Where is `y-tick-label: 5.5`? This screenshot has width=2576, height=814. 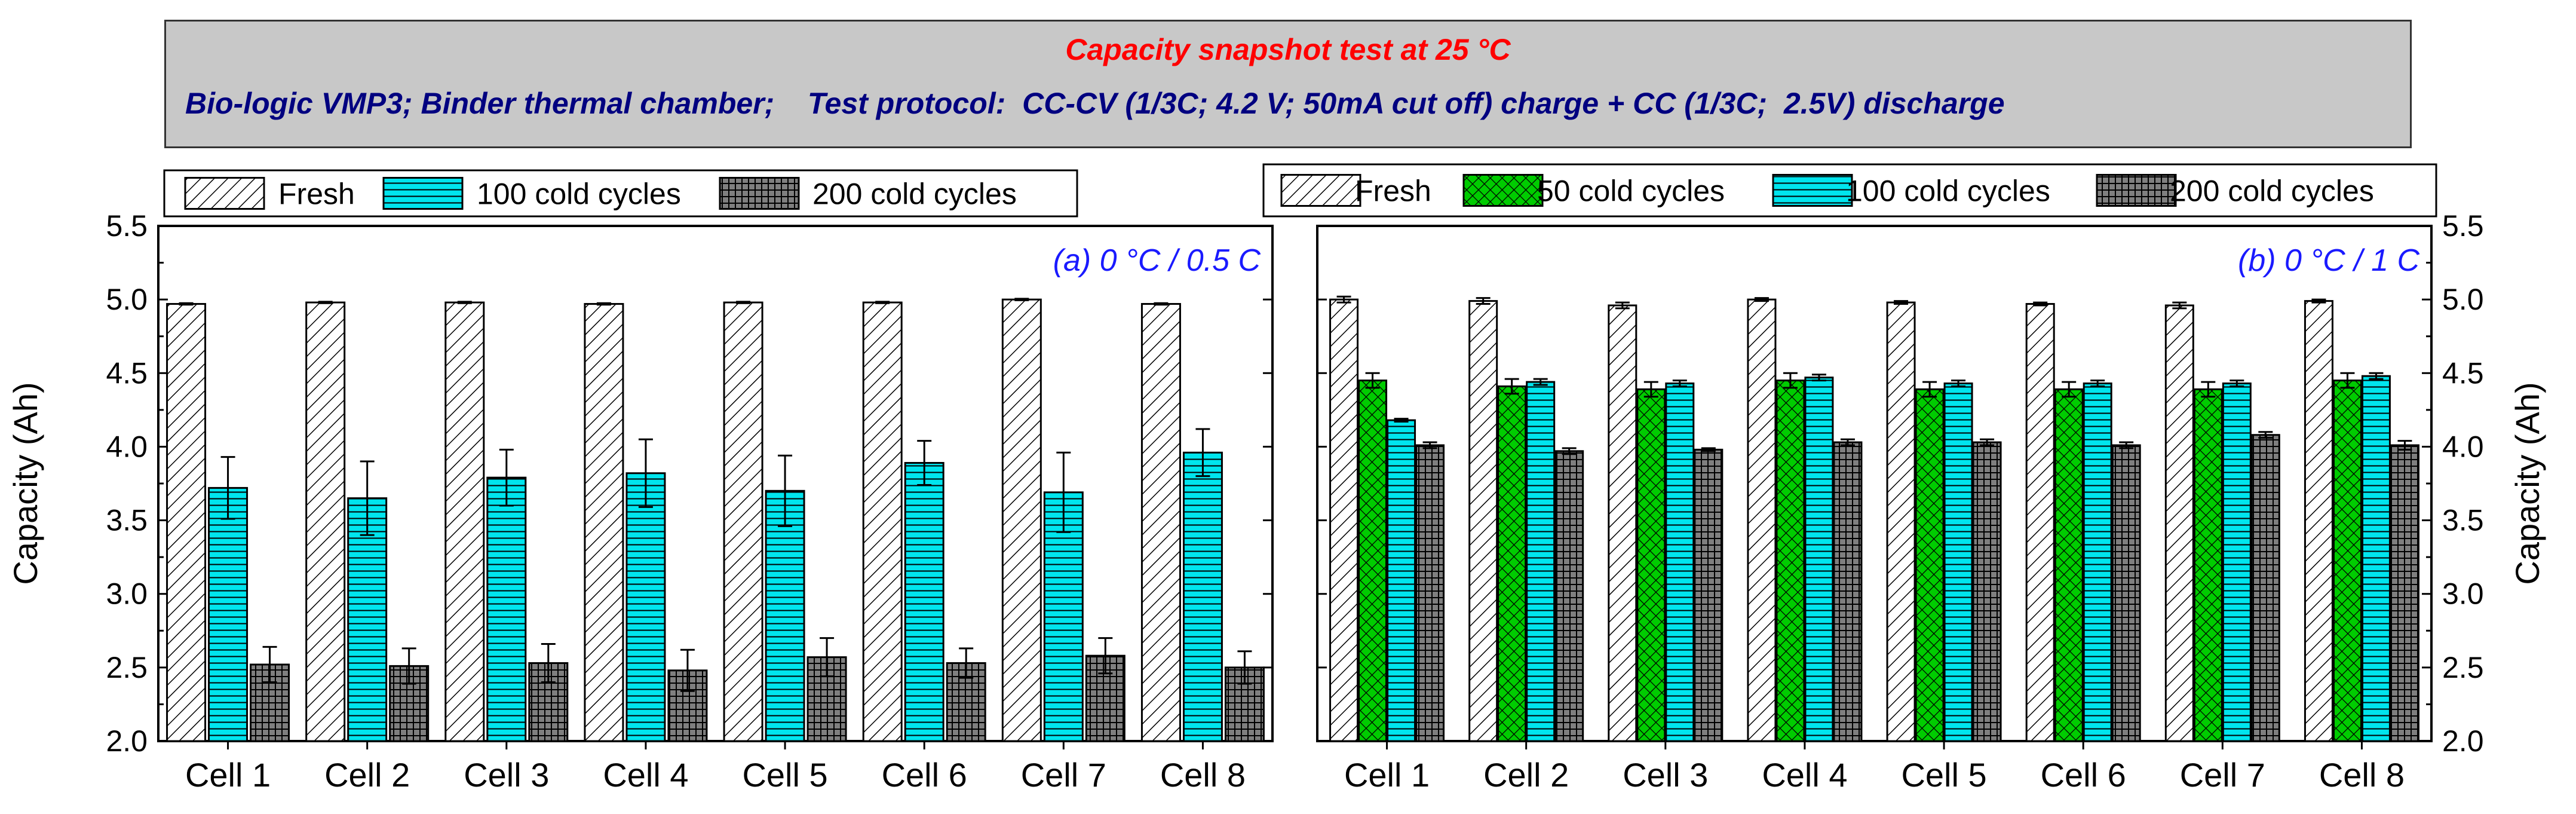 y-tick-label: 5.5 is located at coordinates (127, 226).